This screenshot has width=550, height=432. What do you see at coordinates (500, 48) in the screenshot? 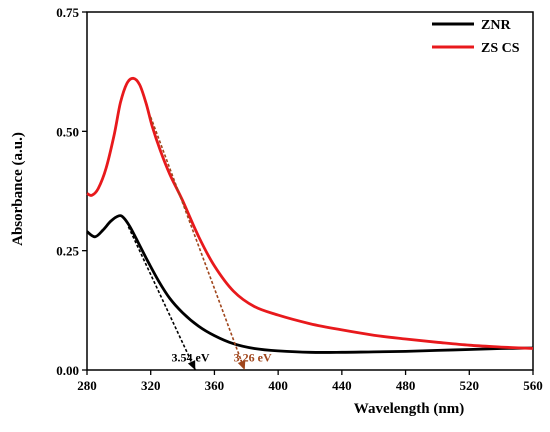
I see `legend-label-zs-cs: ZS CS` at bounding box center [500, 48].